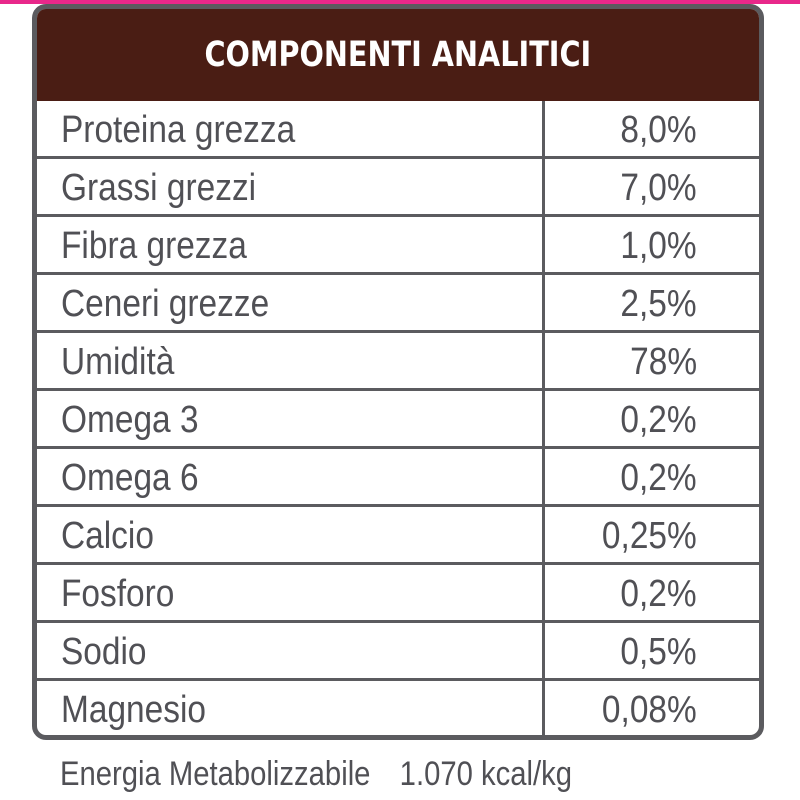  I want to click on table-row: Fibra grezza 1,0%, so click(398, 246).